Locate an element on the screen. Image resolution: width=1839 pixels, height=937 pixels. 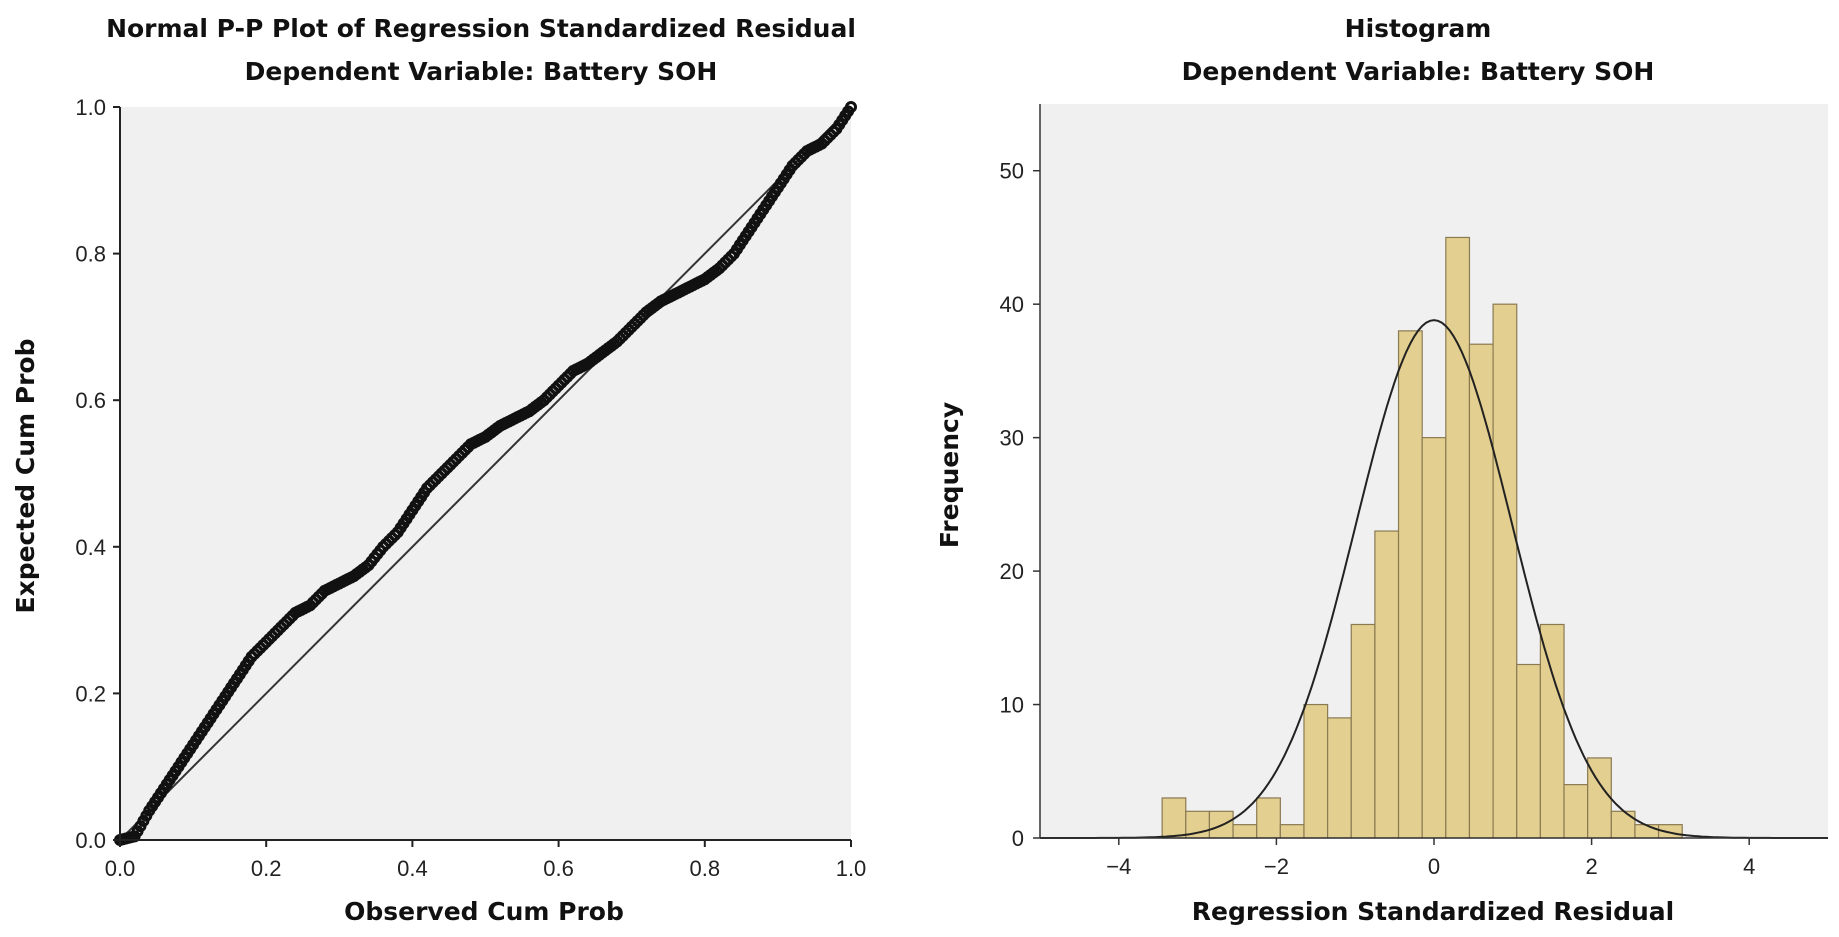
histogram-x-tick-label: −4 is located at coordinates (1118, 866).